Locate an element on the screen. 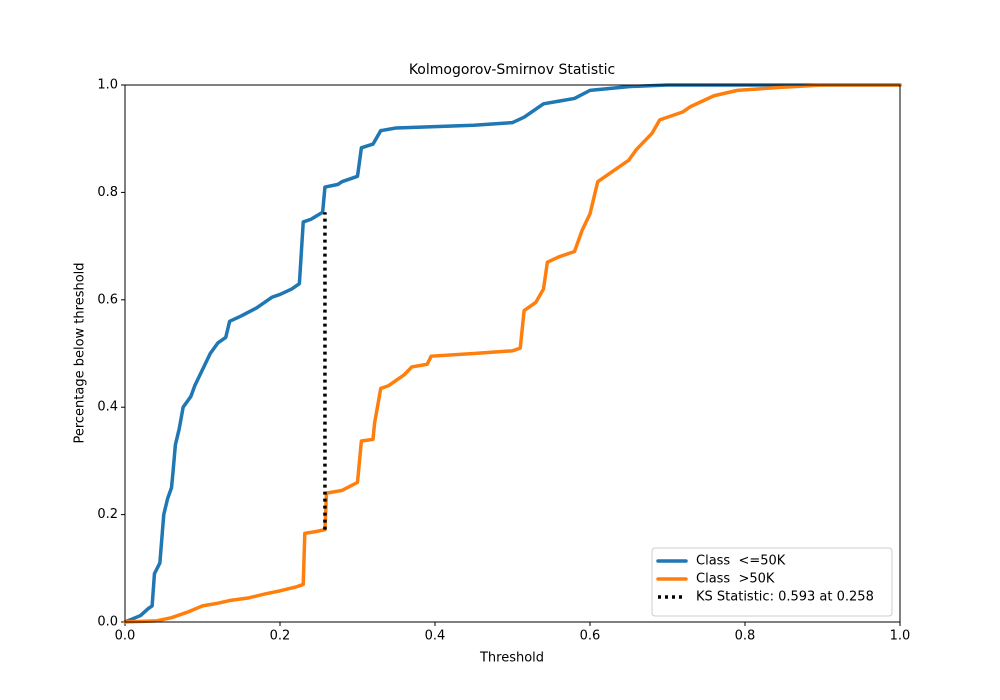 This screenshot has width=1000, height=700. y-tick-label: 1.0 is located at coordinates (107, 85).